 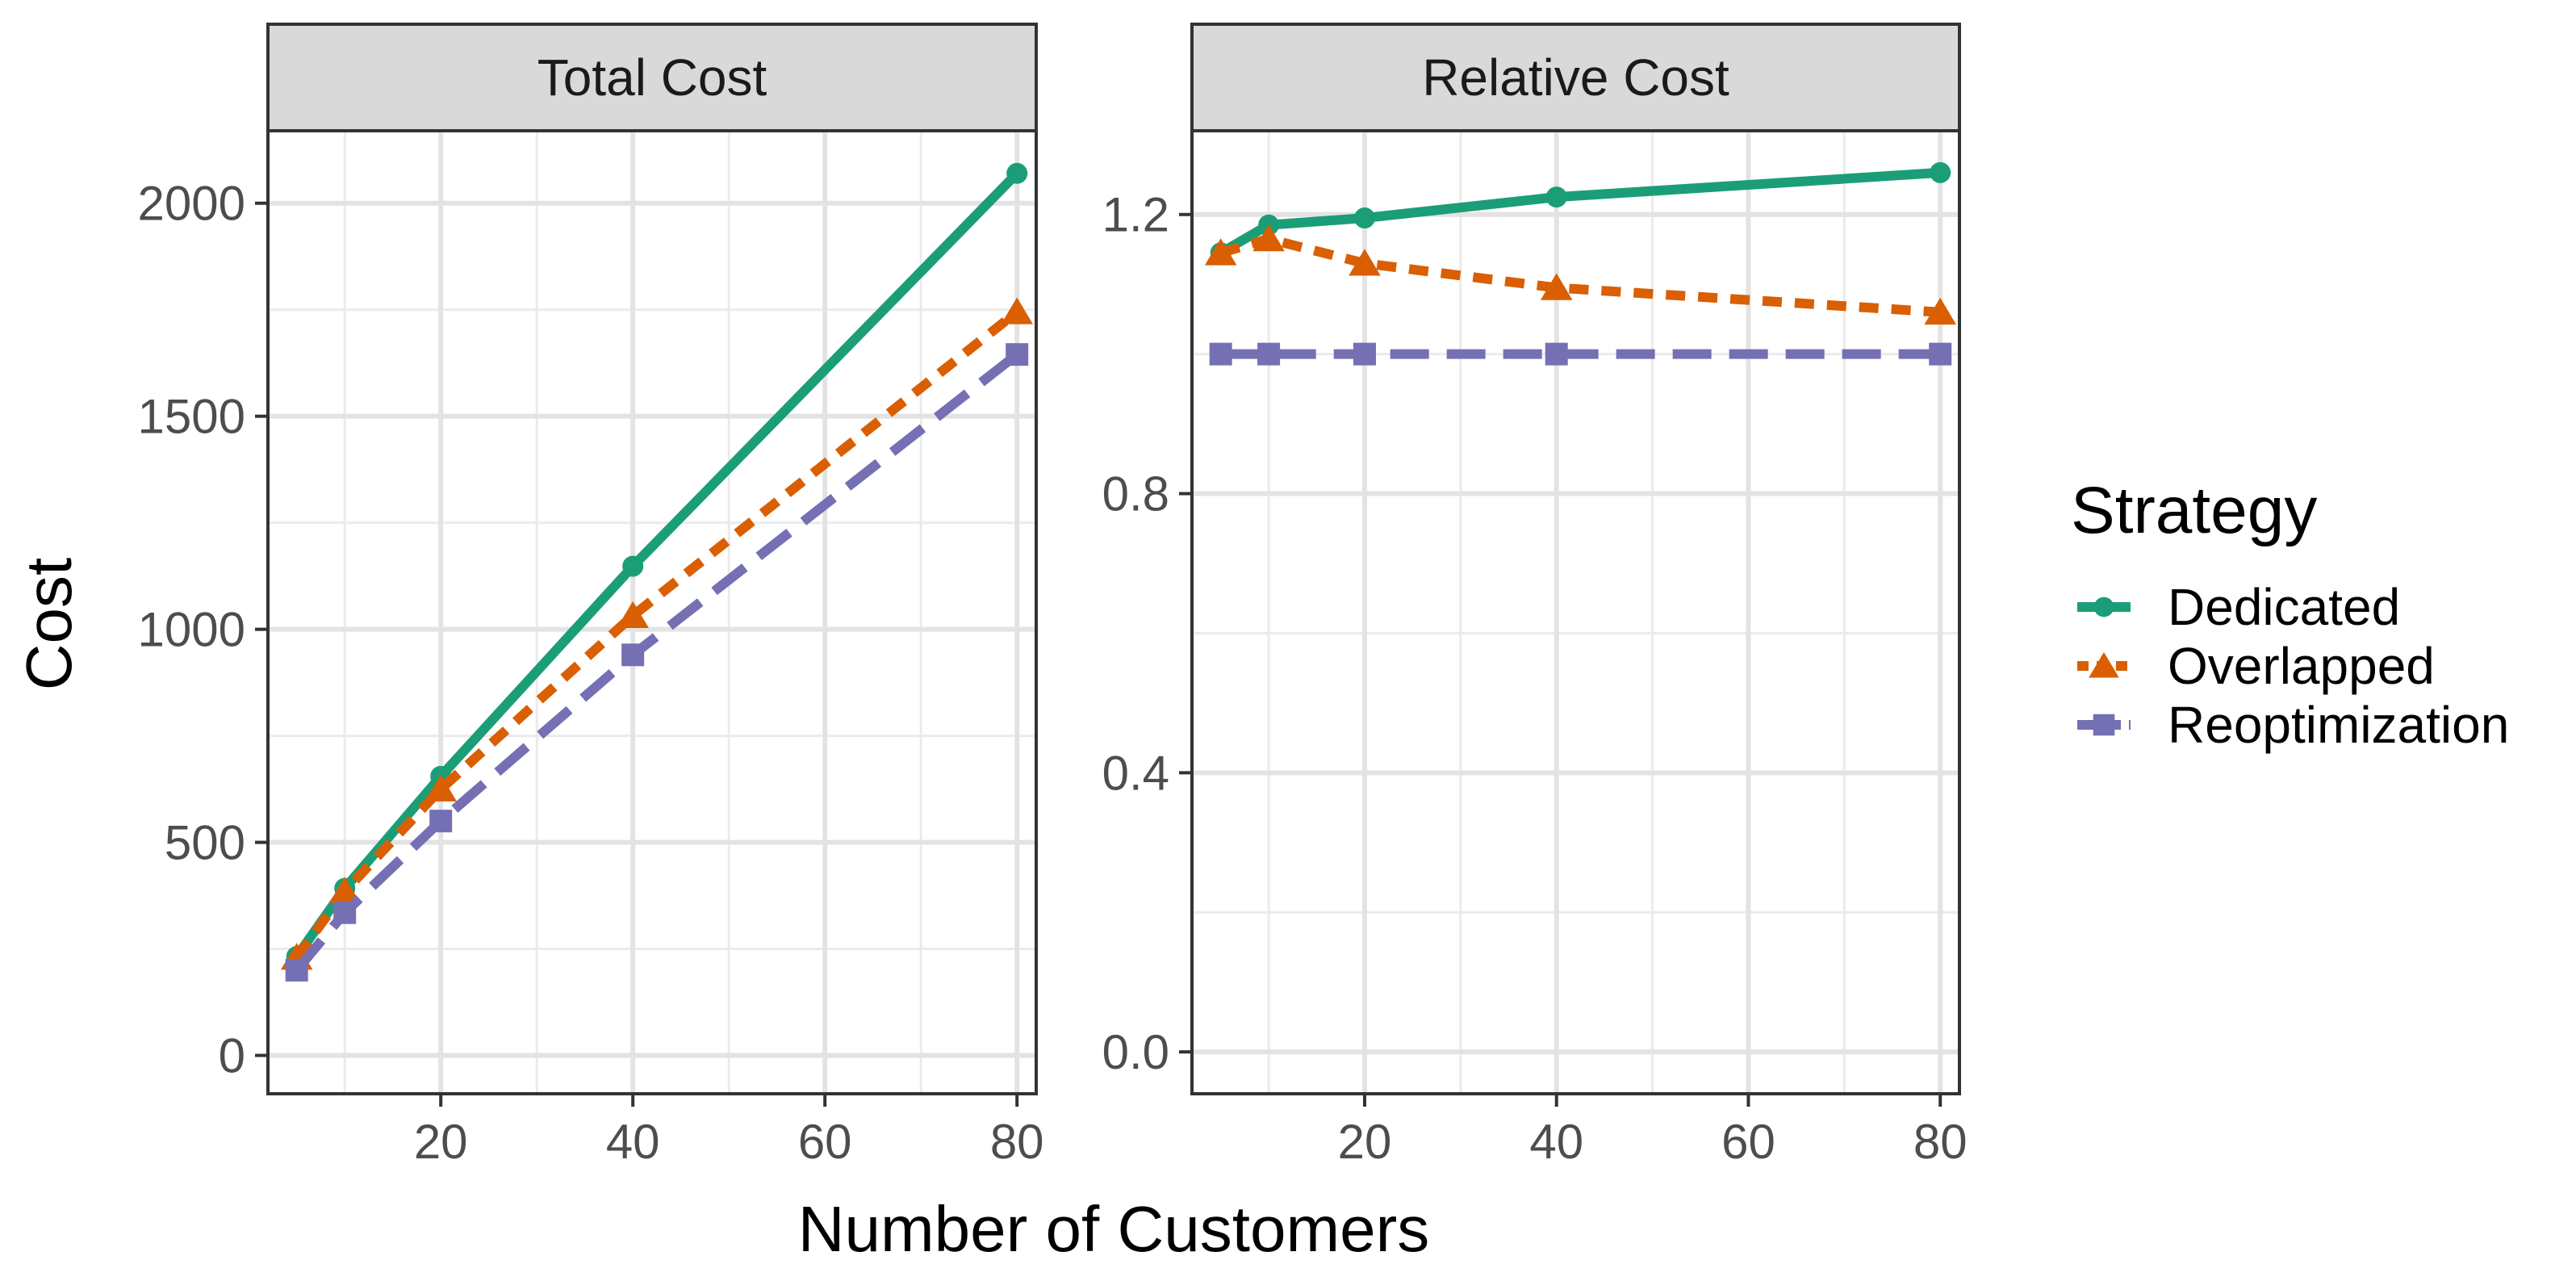 What do you see at coordinates (205, 843) in the screenshot?
I see `y-tick-label: 500` at bounding box center [205, 843].